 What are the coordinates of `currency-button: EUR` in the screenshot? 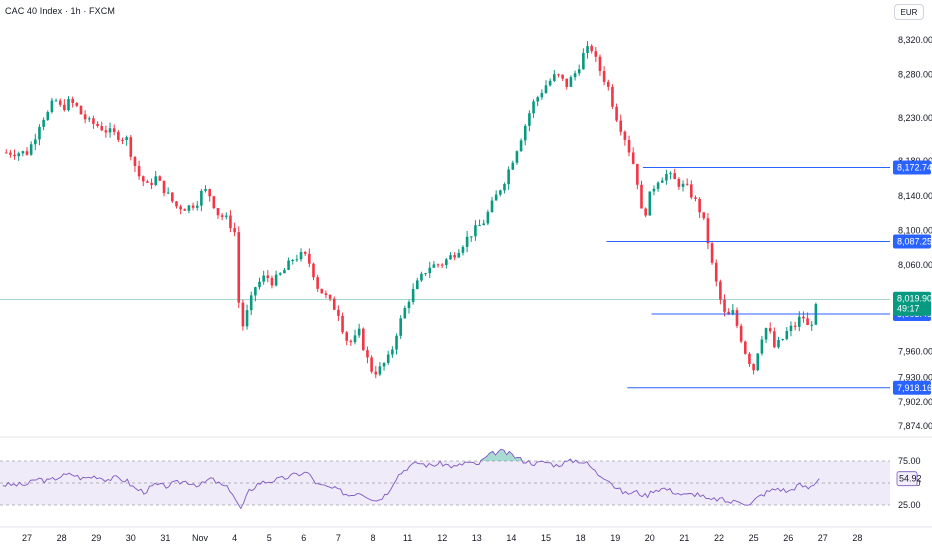 It's located at (909, 12).